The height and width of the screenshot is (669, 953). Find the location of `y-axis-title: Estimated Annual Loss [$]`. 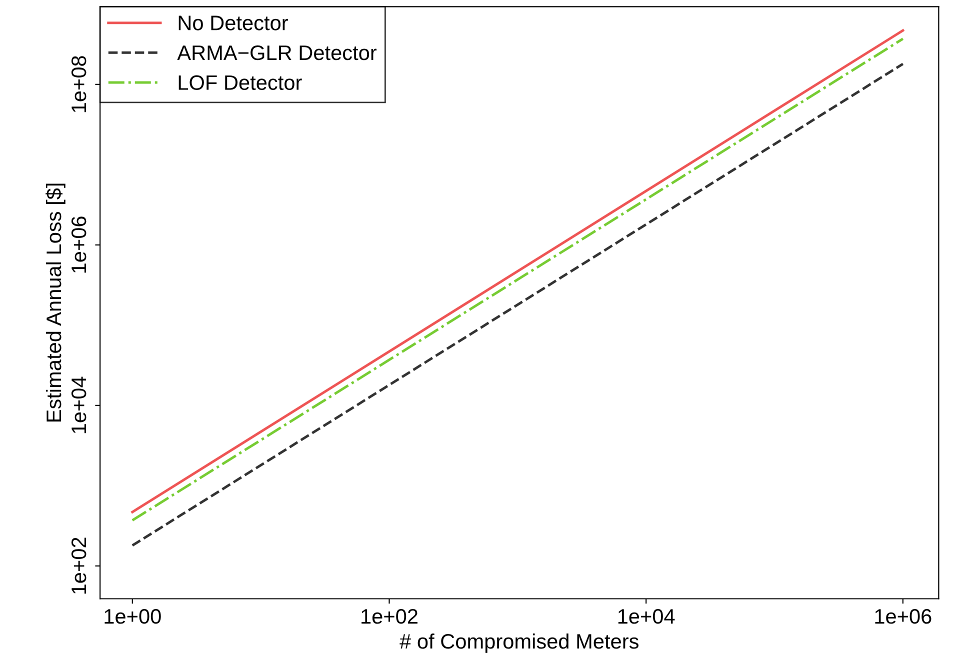

y-axis-title: Estimated Annual Loss [$] is located at coordinates (56, 303).